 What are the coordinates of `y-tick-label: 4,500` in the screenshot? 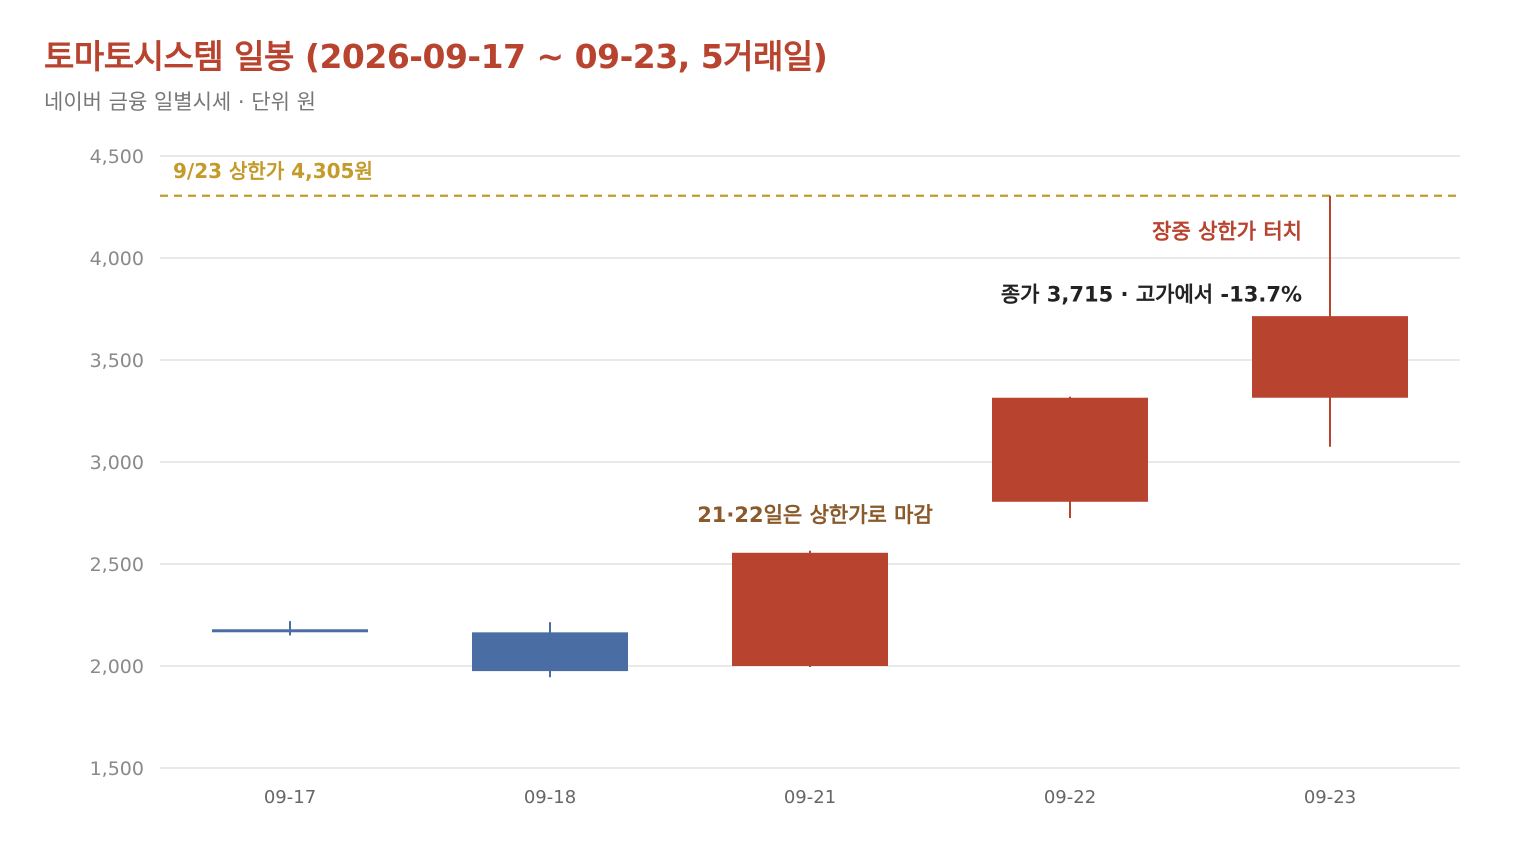 It's located at (117, 157).